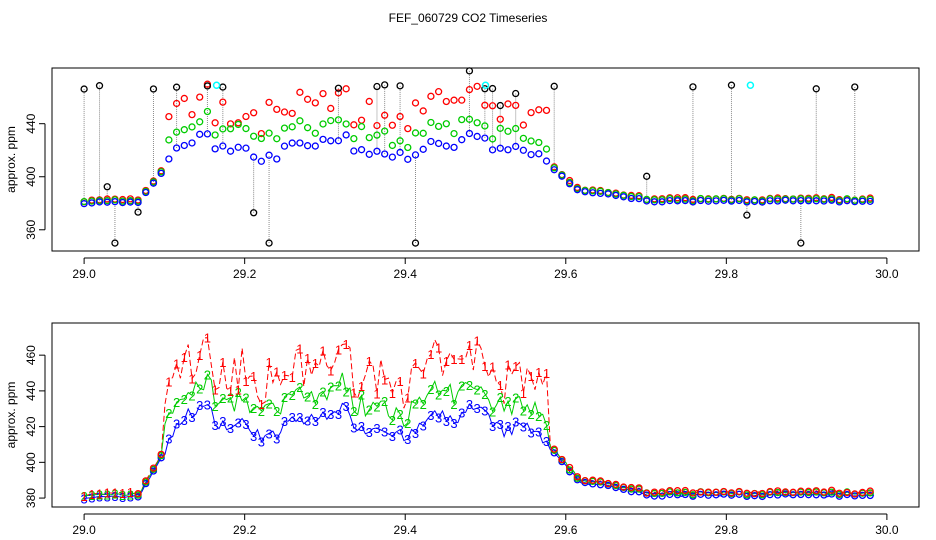  Describe the element at coordinates (216, 85) in the screenshot. I see `flag-point` at that location.